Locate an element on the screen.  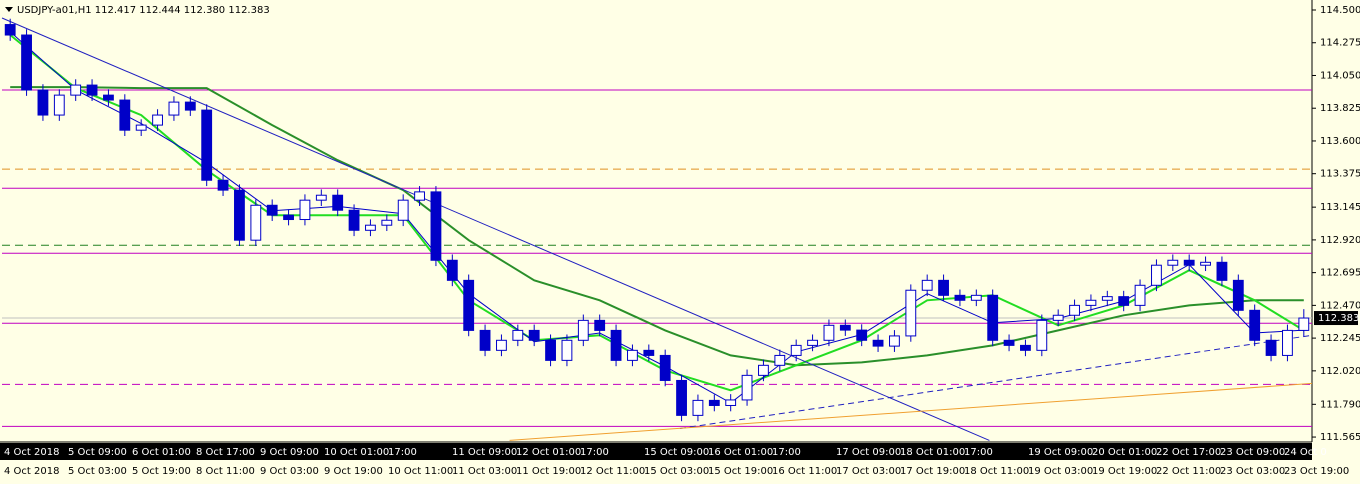
x-label-top: 4 Oct 2018 is located at coordinates (31, 452).